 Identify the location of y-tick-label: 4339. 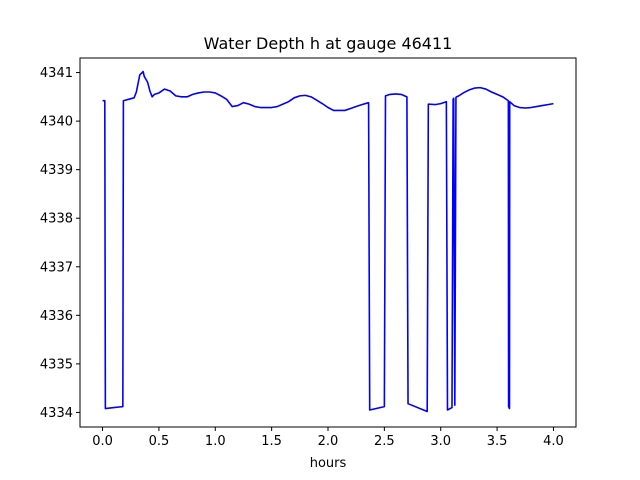
(56, 170).